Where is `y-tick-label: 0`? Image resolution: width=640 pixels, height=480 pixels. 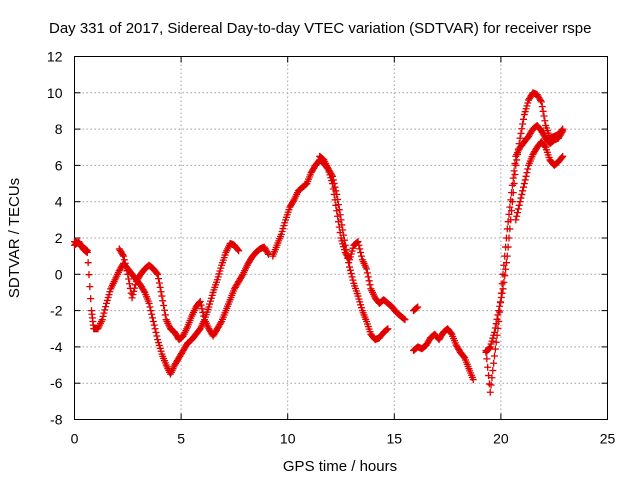
y-tick-label: 0 is located at coordinates (59, 274).